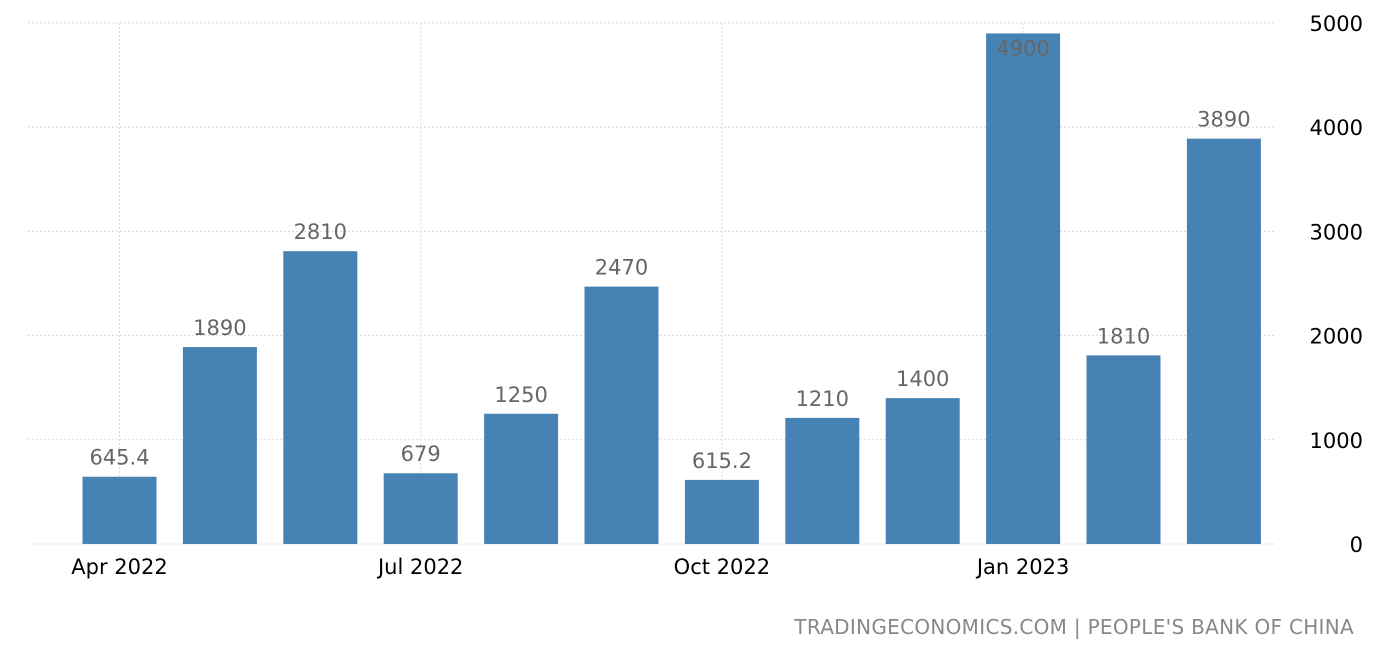 This screenshot has height=670, width=1398. I want to click on data-label: 1400, so click(922, 379).